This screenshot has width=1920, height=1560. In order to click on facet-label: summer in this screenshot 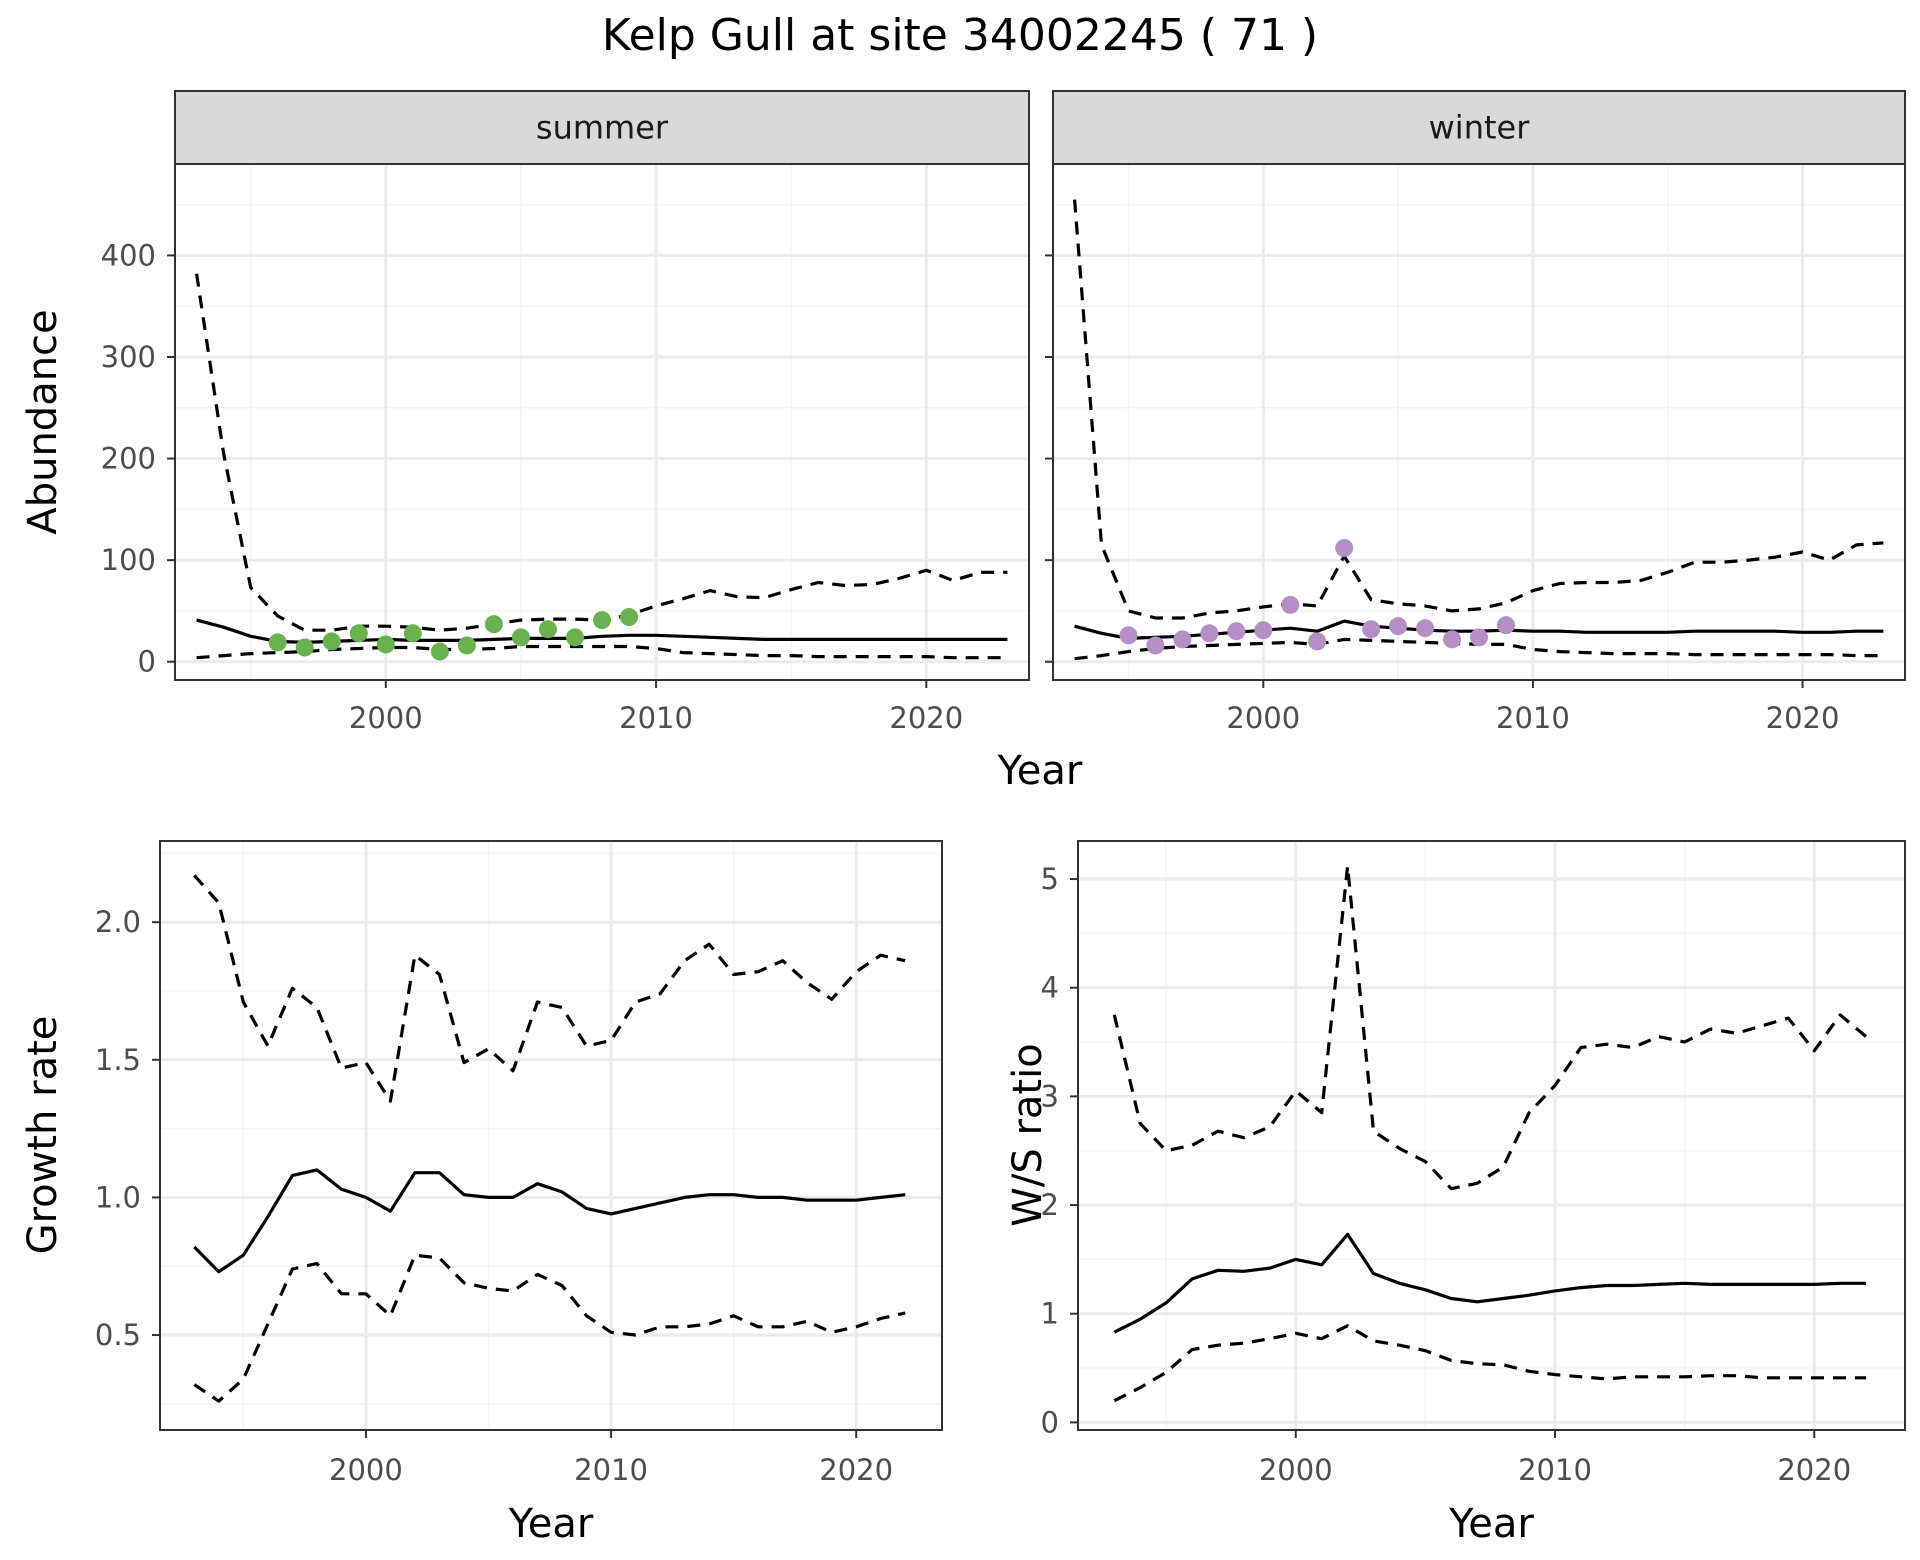, I will do `click(602, 128)`.